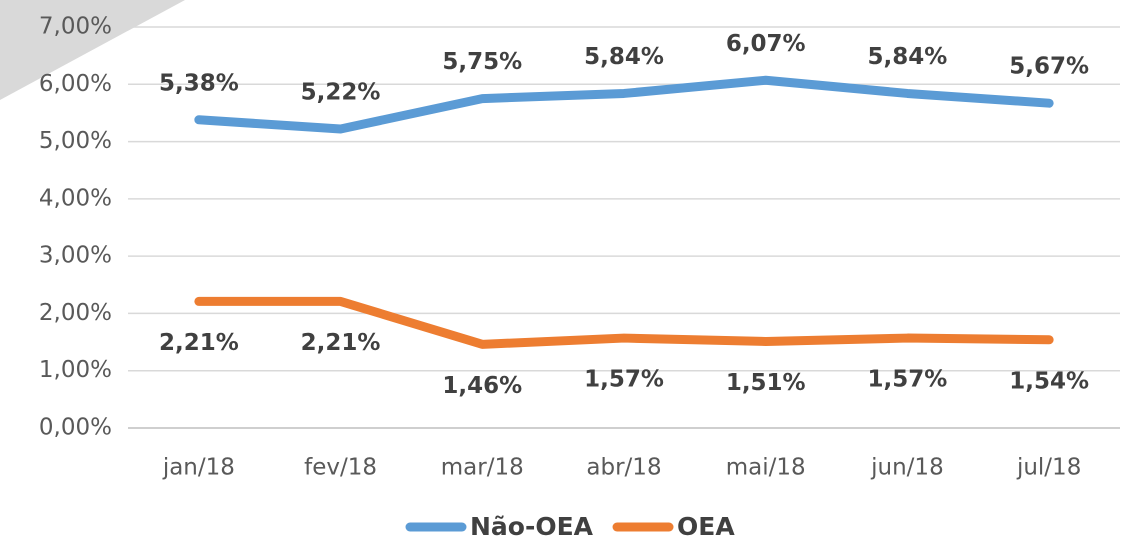 This screenshot has height=548, width=1125. Describe the element at coordinates (341, 92) in the screenshot. I see `data-label: 5,22%` at that location.